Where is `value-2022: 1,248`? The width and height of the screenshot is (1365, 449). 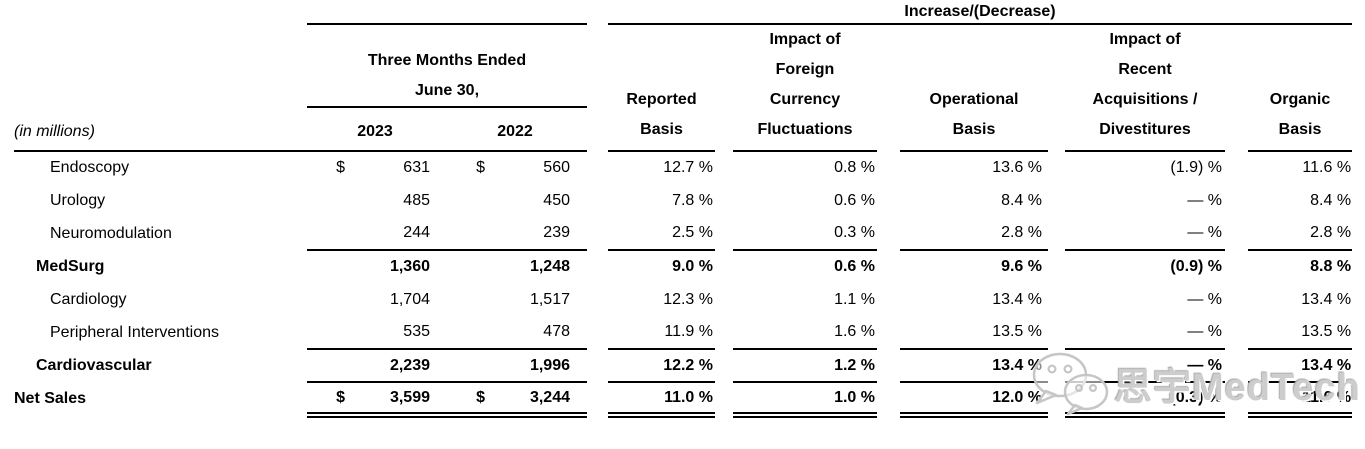
value-2022: 1,248 is located at coordinates (536, 266).